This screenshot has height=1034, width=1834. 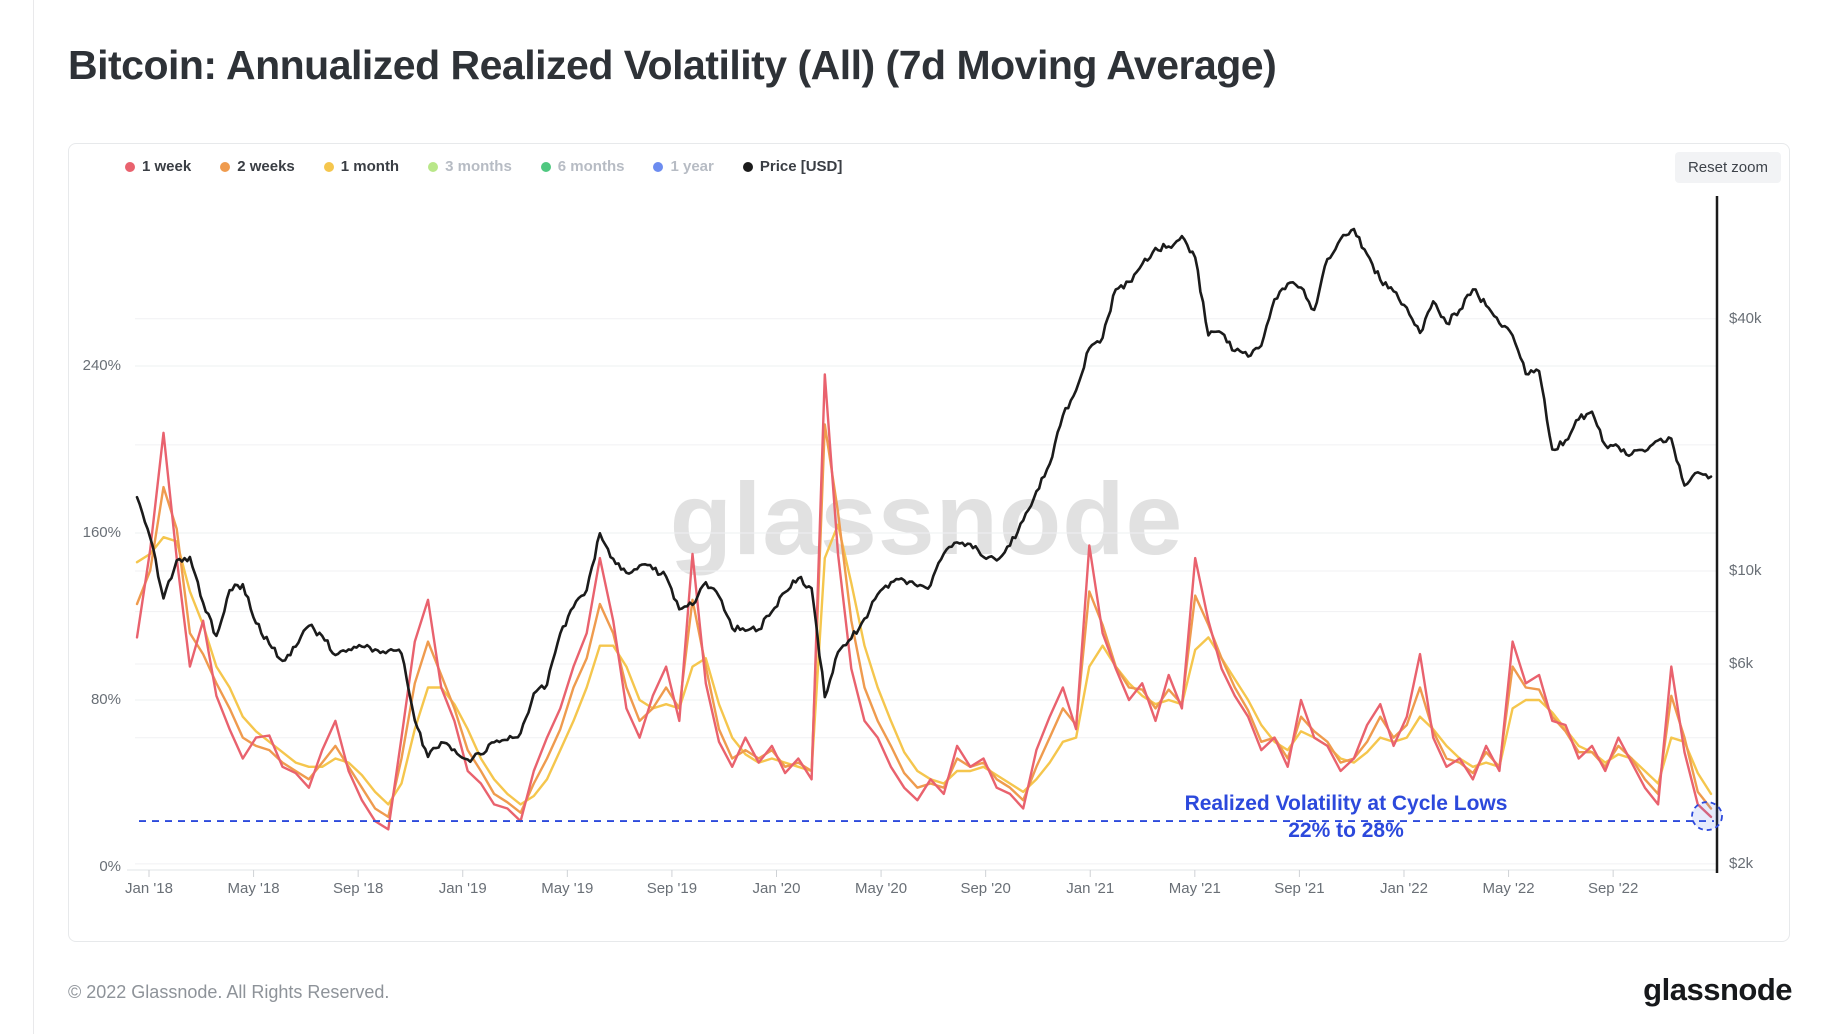 I want to click on legend-item-6-months: 6 months, so click(x=582, y=166).